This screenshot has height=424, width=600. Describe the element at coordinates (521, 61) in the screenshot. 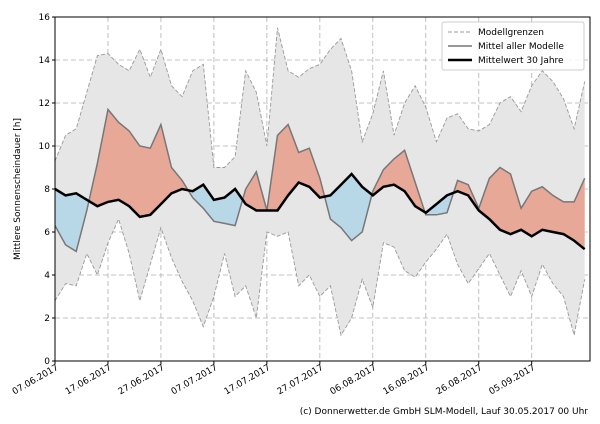

I see `legend-label: Mittelwert 30 Jahre` at that location.